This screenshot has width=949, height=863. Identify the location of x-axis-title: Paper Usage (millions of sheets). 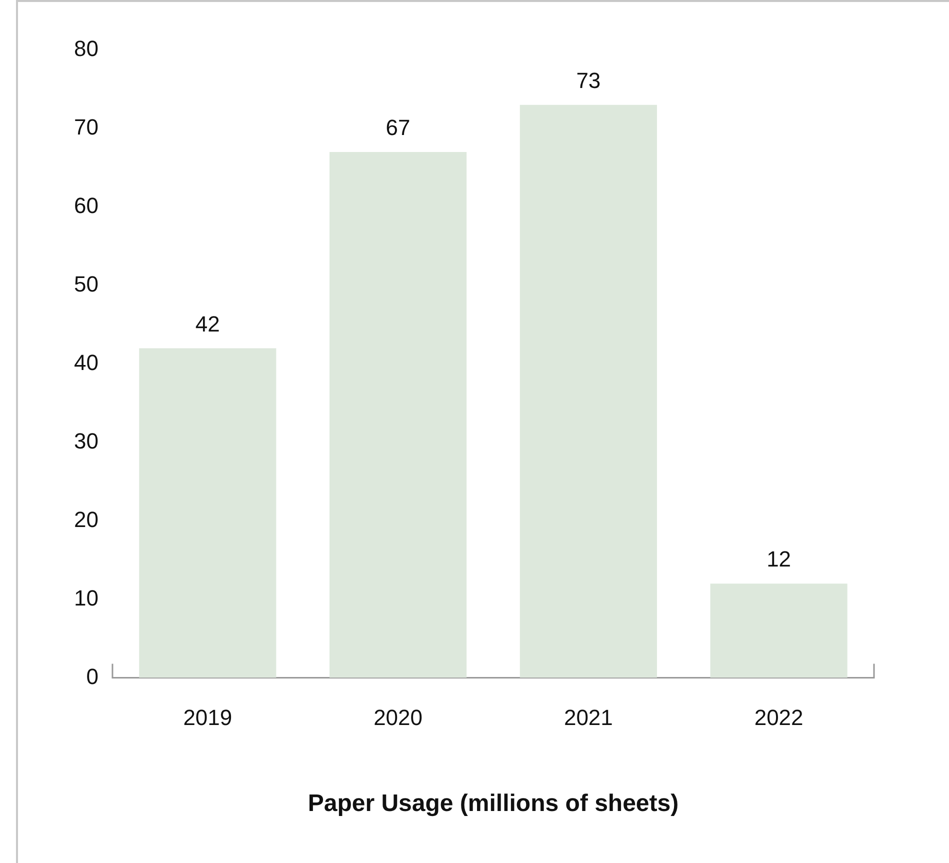
(493, 804).